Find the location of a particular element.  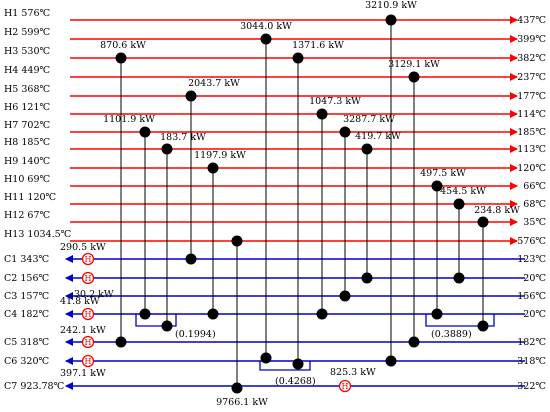

exchanger-duty-label: 3287.7 kW is located at coordinates (369, 119).